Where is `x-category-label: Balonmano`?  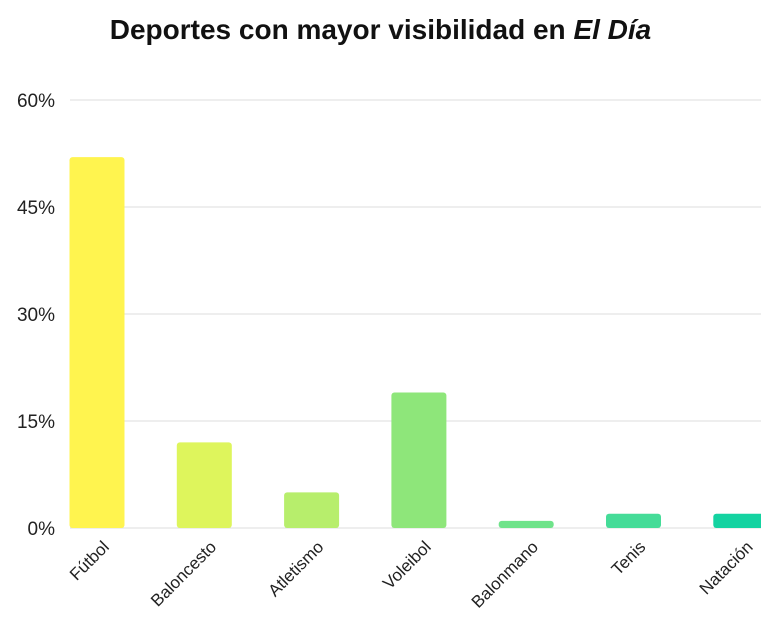 x-category-label: Balonmano is located at coordinates (505, 574).